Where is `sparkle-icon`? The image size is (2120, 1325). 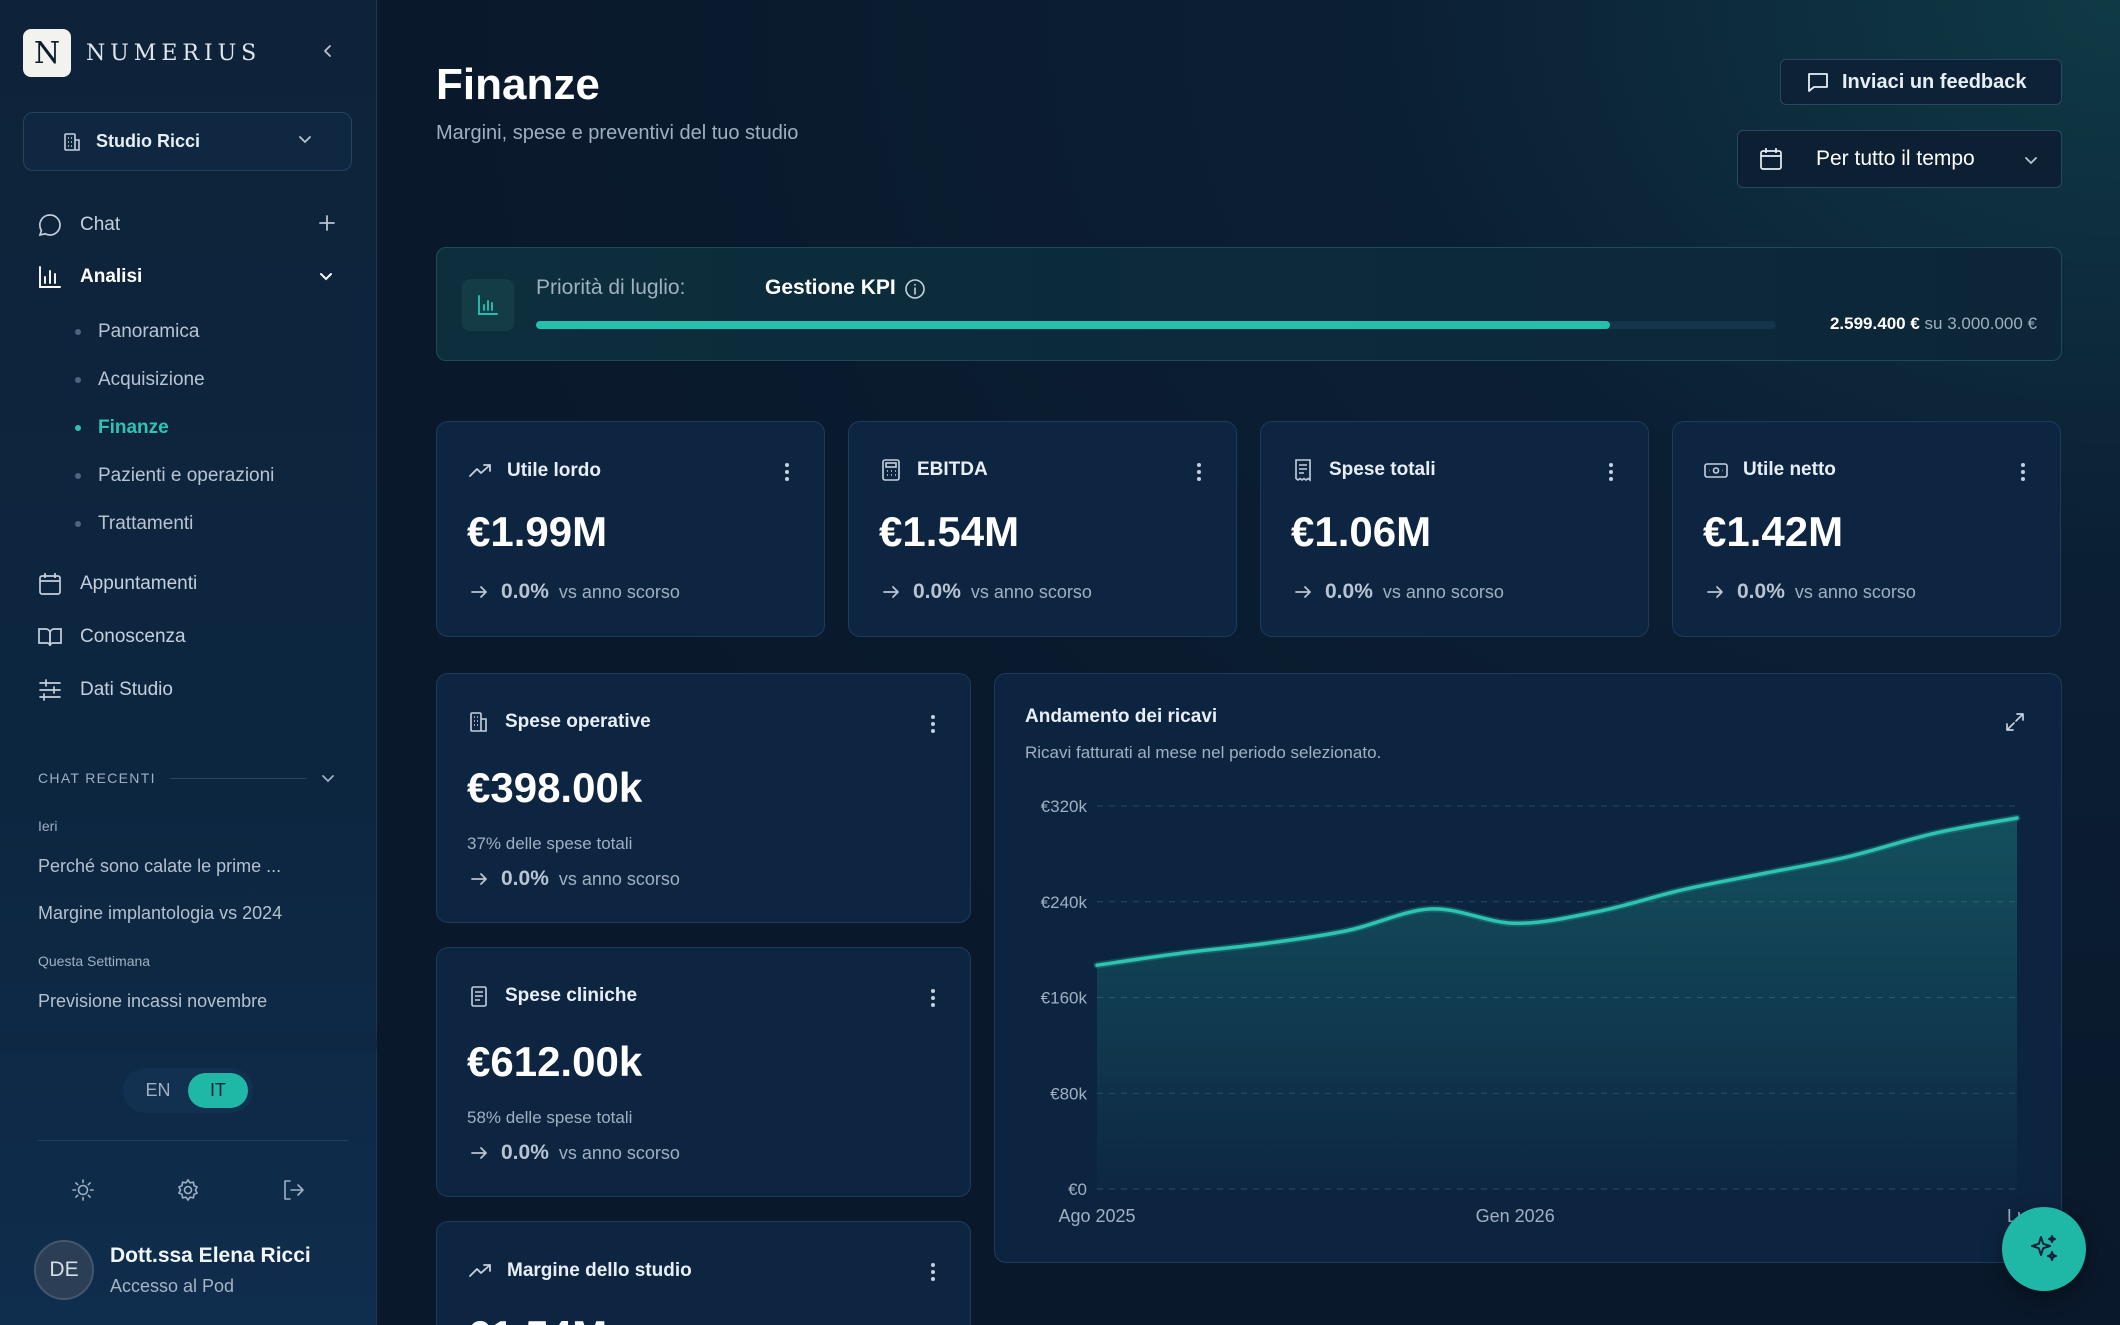
sparkle-icon is located at coordinates (2044, 1249).